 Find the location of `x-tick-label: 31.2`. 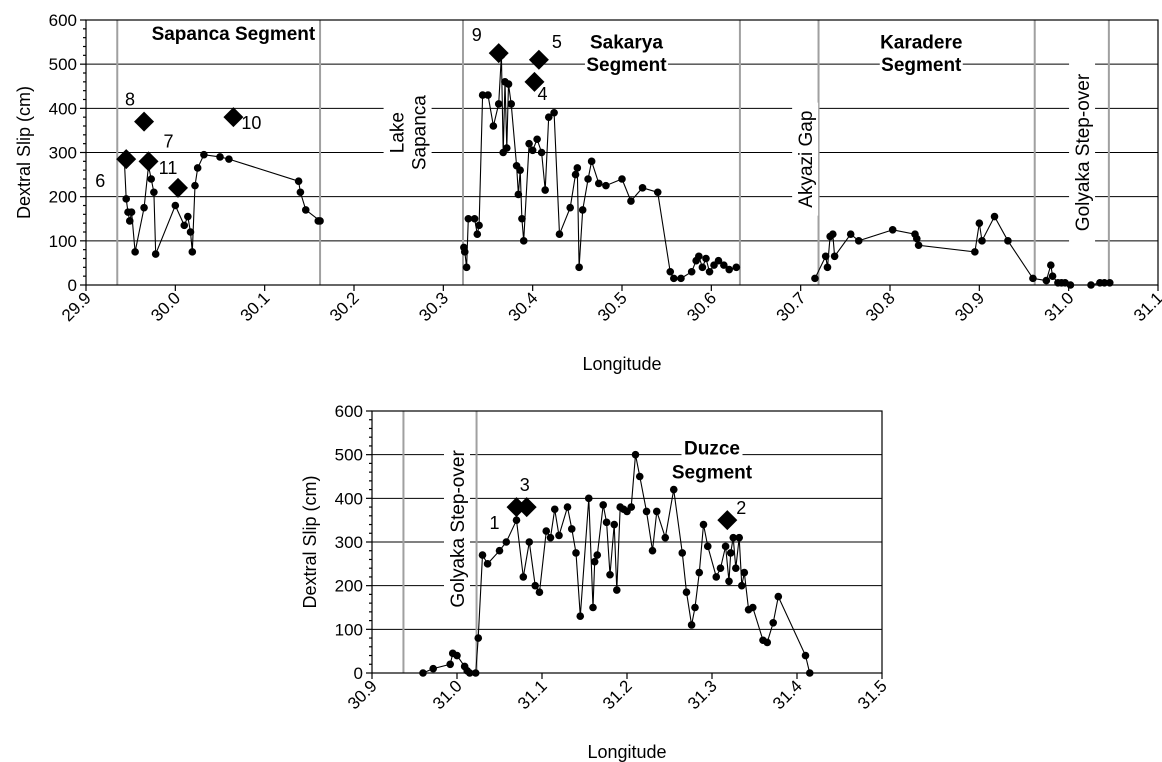

x-tick-label: 31.2 is located at coordinates (617, 694).